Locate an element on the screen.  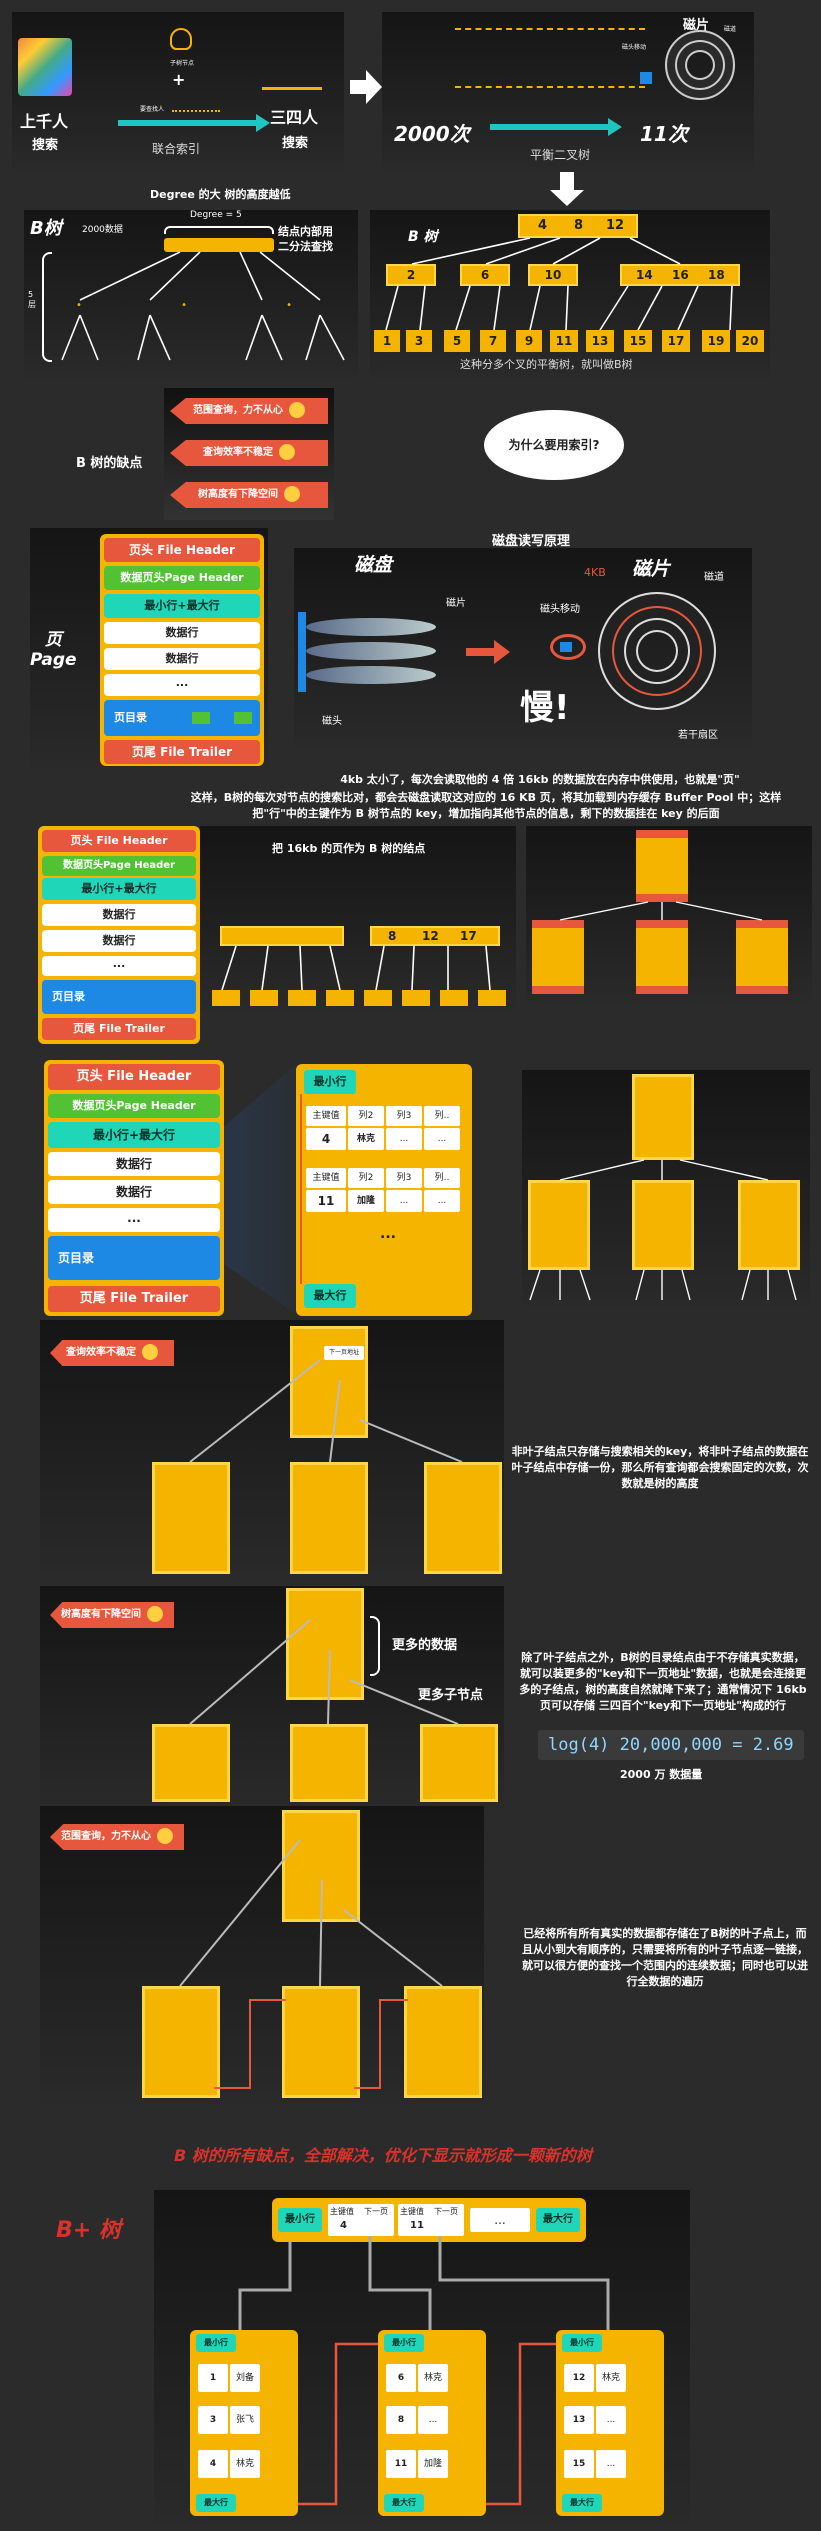
cell-name: 加隆 is located at coordinates (366, 1201).